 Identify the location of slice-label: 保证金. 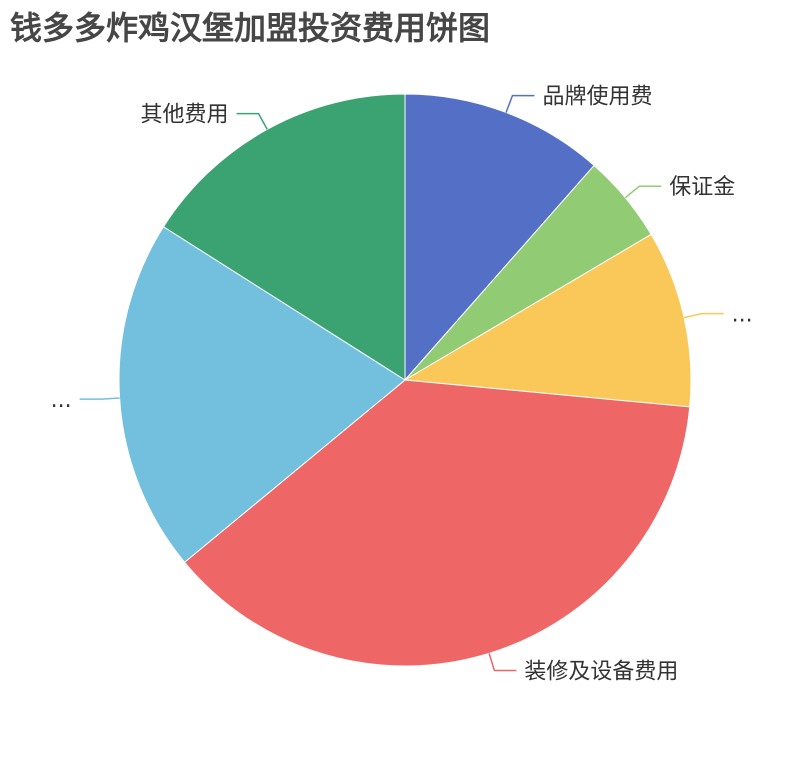
(702, 187).